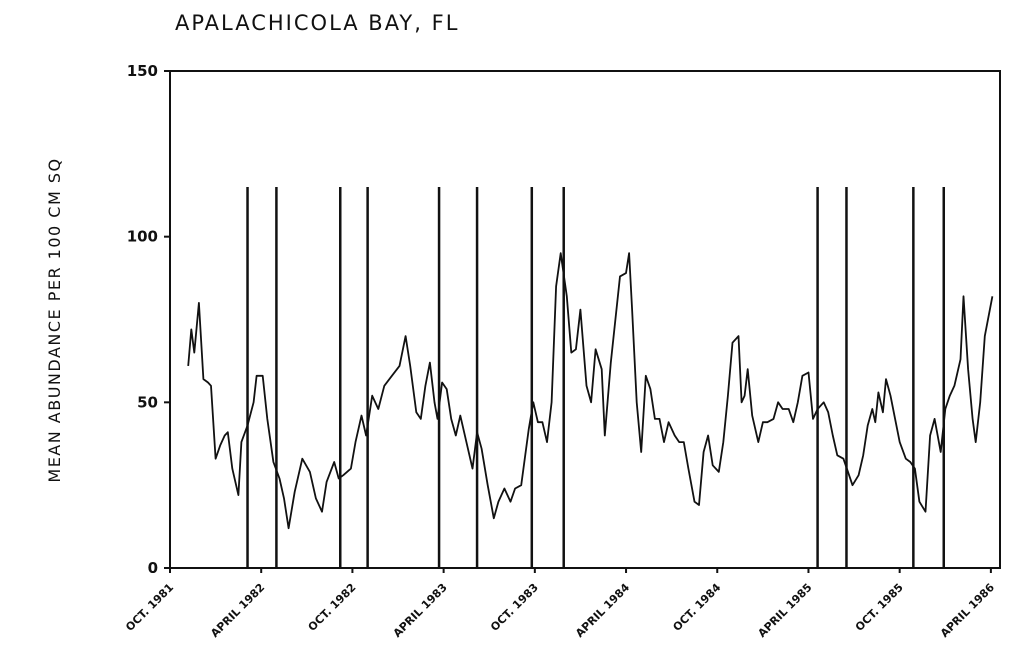 The width and height of the screenshot is (1018, 664). Describe the element at coordinates (317, 23) in the screenshot. I see `chart-title: APALACHICOLA BAY, FL` at that location.